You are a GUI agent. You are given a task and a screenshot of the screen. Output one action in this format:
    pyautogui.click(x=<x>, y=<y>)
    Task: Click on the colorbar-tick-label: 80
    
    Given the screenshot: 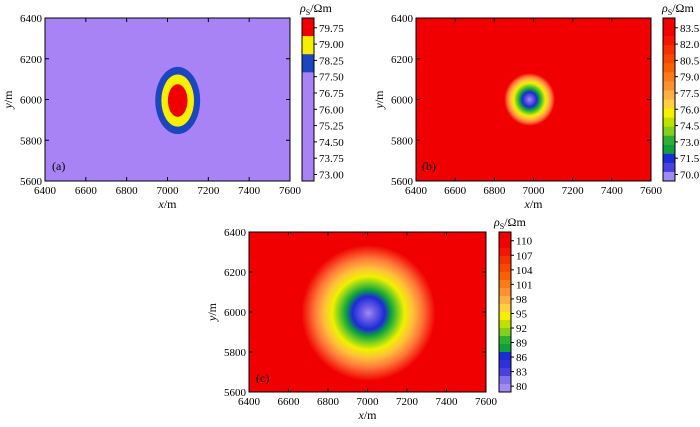 What is the action you would take?
    pyautogui.click(x=522, y=387)
    